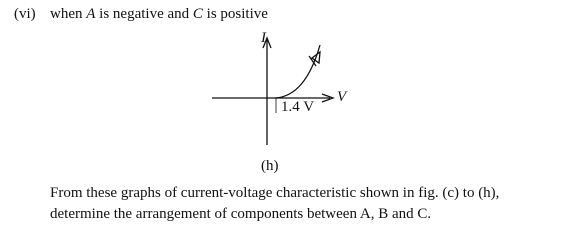  I want to click on iv-graph, so click(273, 90).